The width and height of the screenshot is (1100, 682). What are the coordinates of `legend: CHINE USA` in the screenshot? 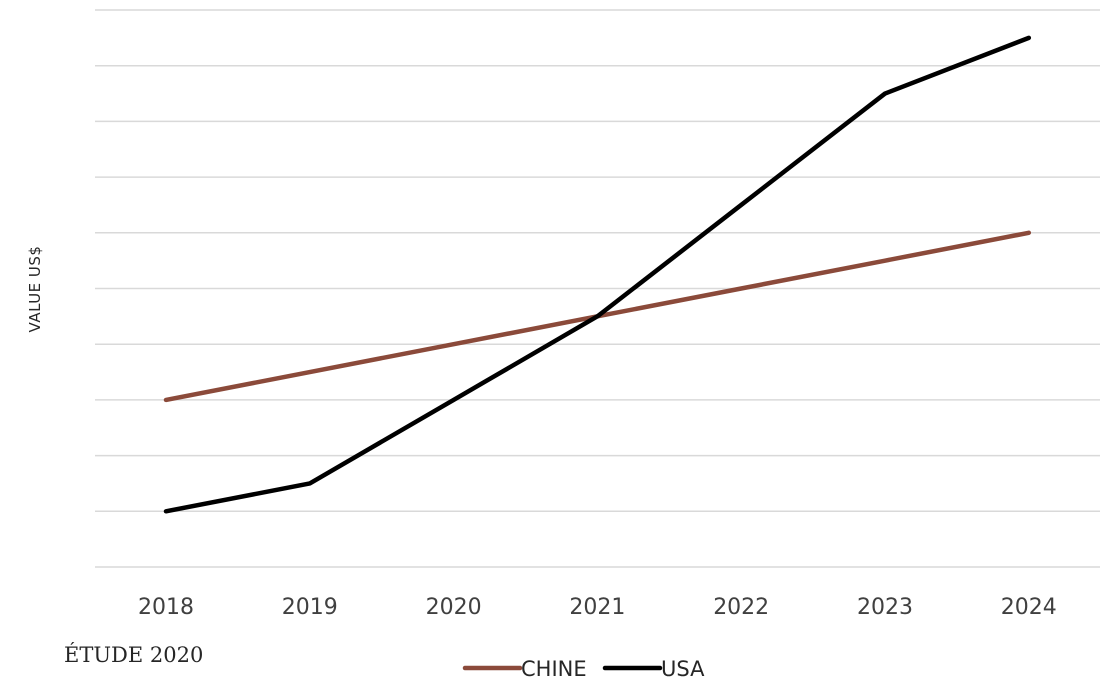 It's located at (583, 669).